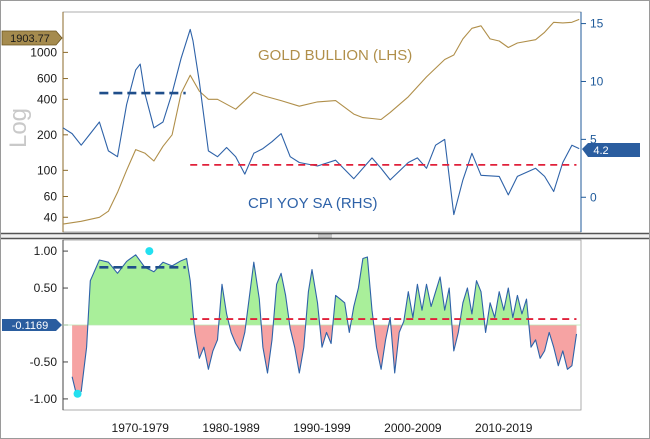 Image resolution: width=650 pixels, height=439 pixels. I want to click on cpi-current-flag: 4.2, so click(611, 150).